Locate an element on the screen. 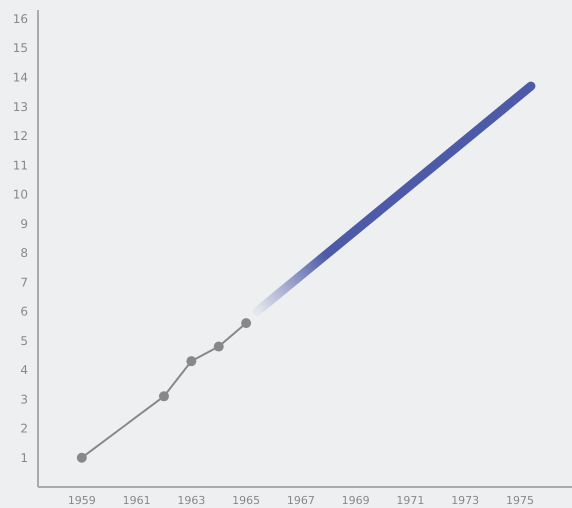 This screenshot has width=572, height=508. y-tick-label: 4 is located at coordinates (24, 370).